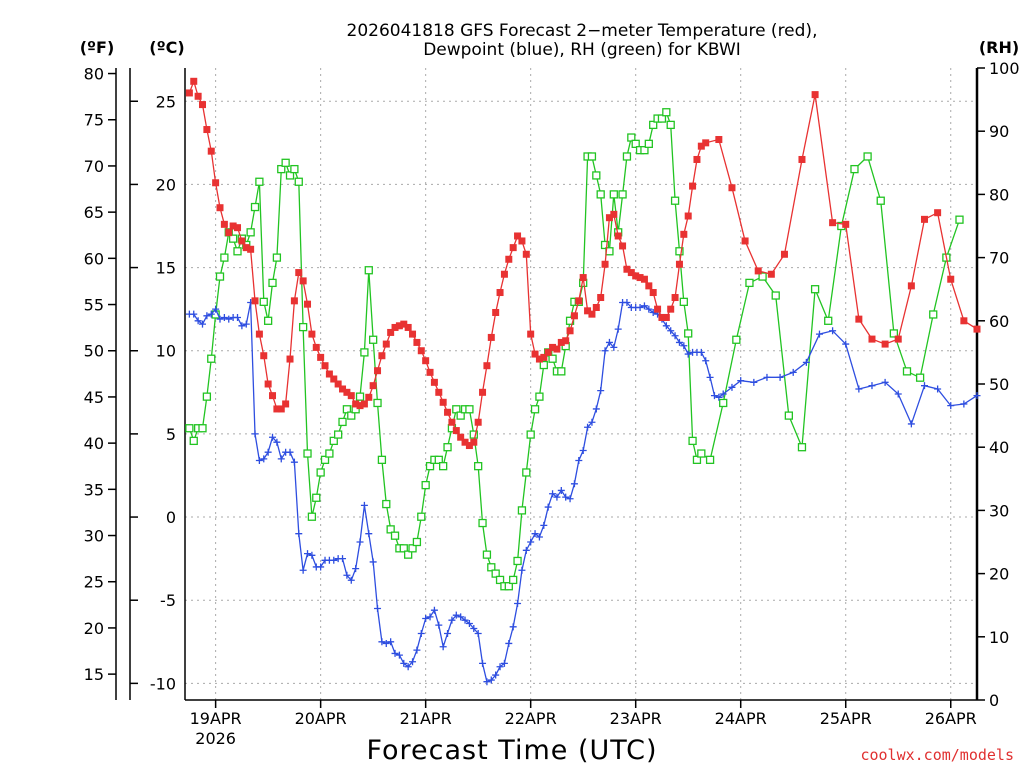 This screenshot has height=768, width=1024. I want to click on celsius-axis-unit: (ºC), so click(166, 47).